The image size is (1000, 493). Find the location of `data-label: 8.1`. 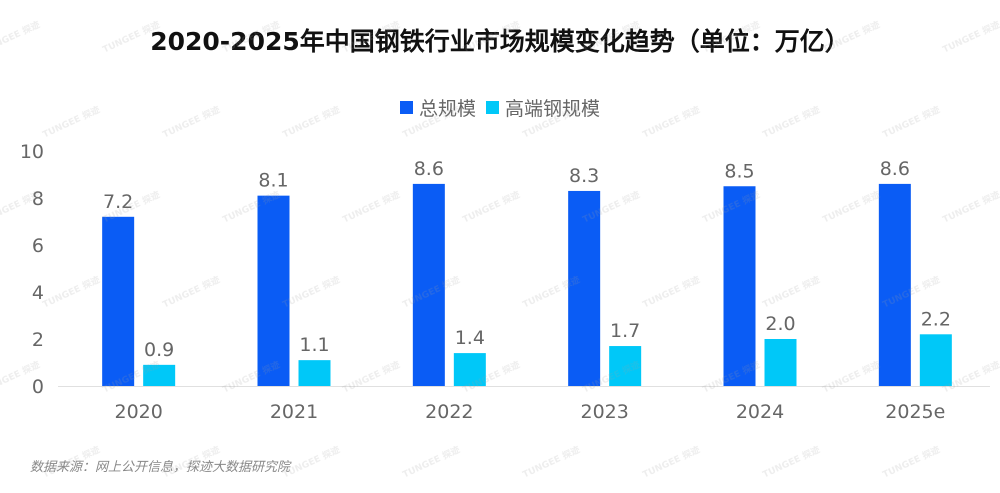

data-label: 8.1 is located at coordinates (273, 181).